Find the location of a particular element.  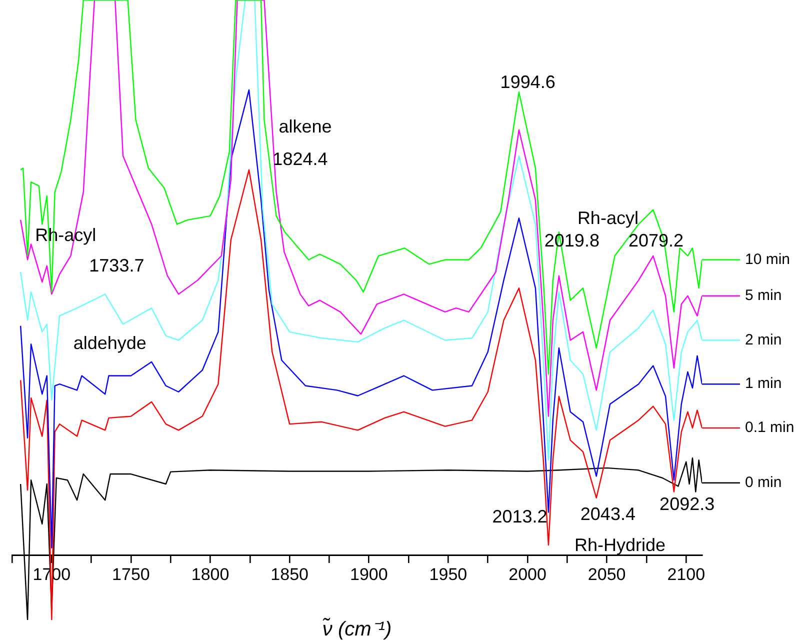

x-axis-title: ν̃ (cm⁻¹) is located at coordinates (357, 629).